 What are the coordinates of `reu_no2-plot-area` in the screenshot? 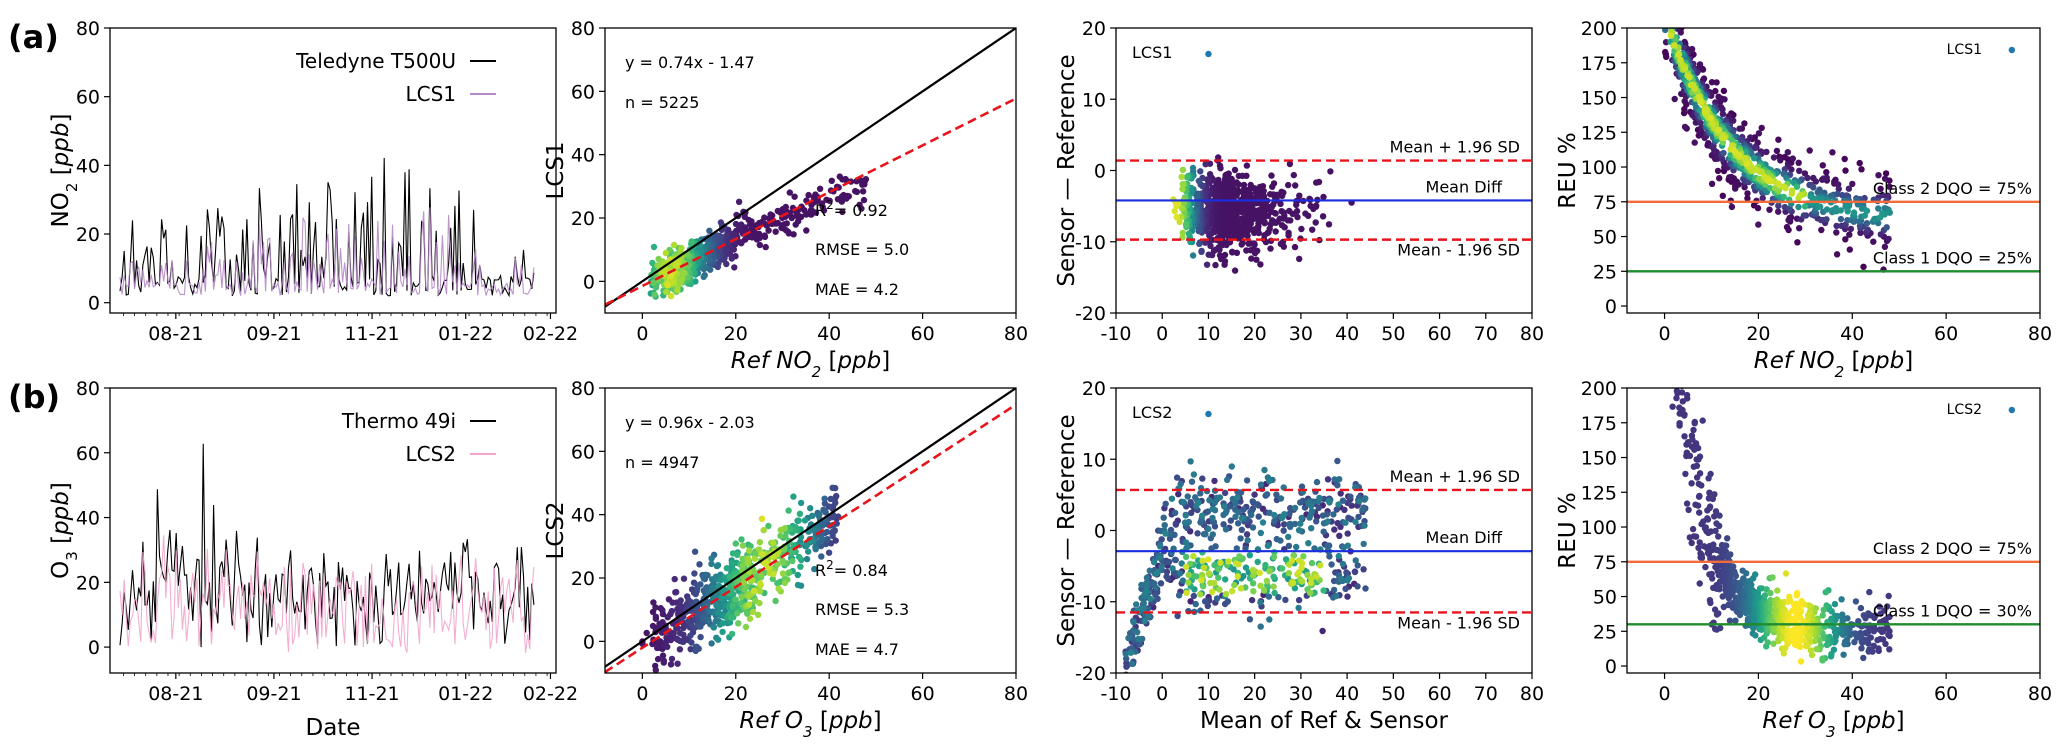 It's located at (1833, 139).